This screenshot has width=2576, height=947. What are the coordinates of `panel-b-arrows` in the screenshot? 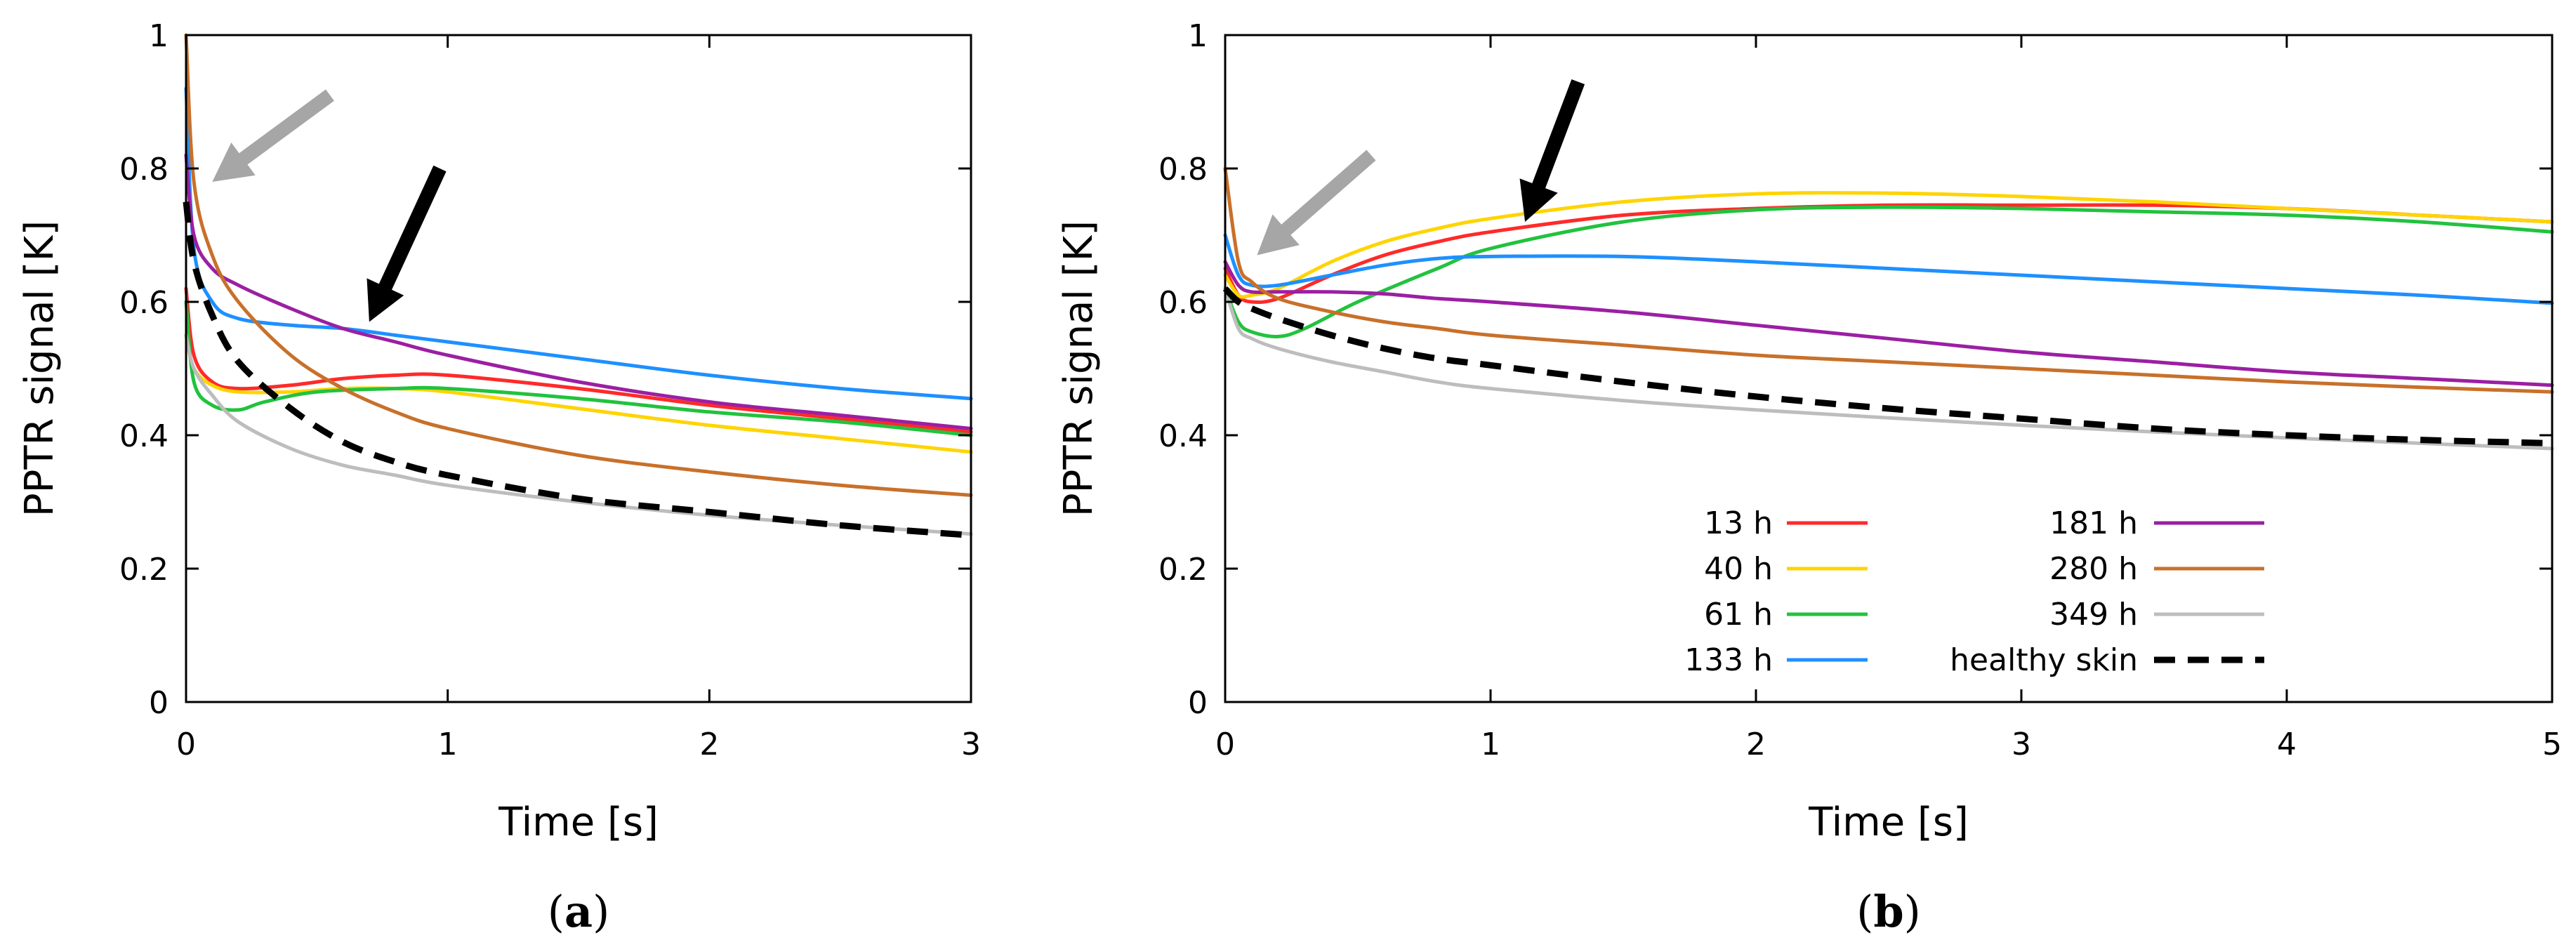 It's located at (1421, 167).